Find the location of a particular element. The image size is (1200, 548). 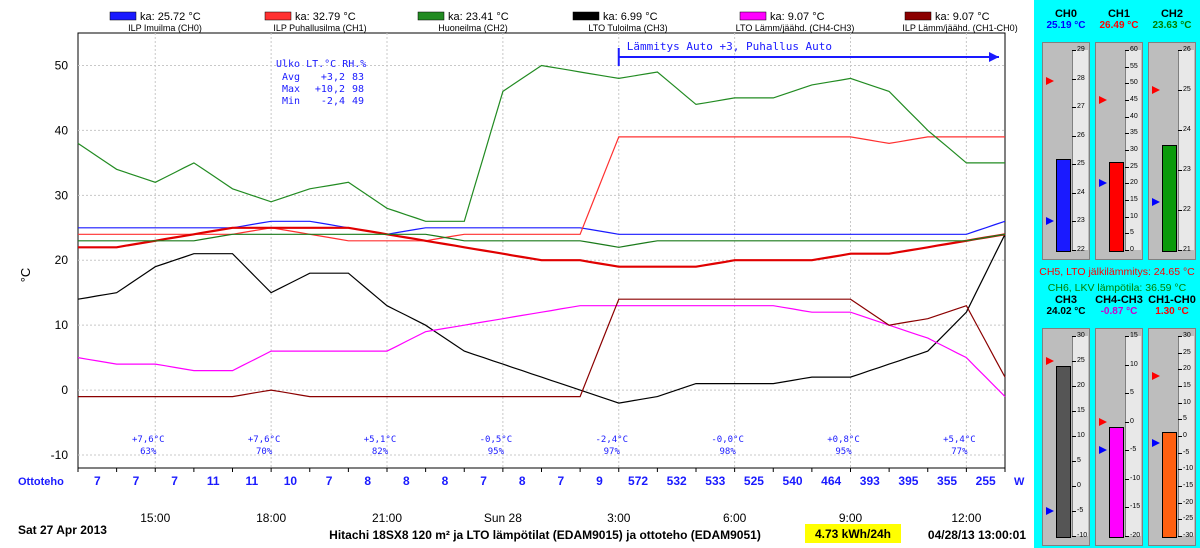

gauge-scale is located at coordinates (1186, 150).